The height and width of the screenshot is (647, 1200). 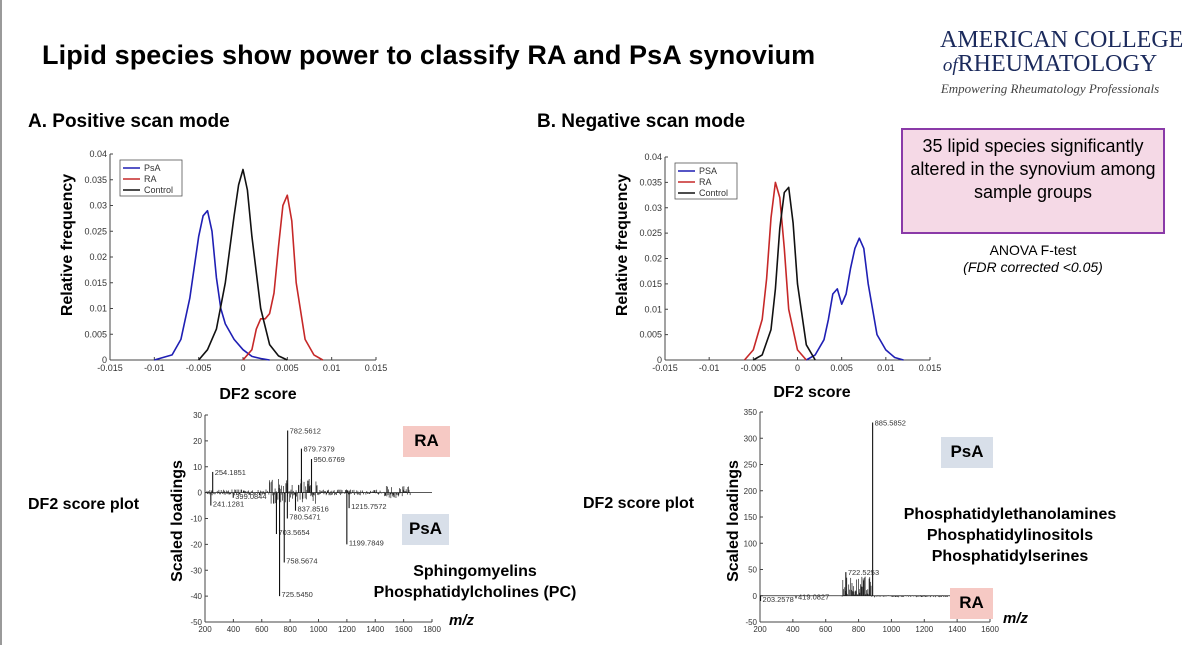 I want to click on class-phosphatidylethanolamines: Phosphatidylethanolamines, so click(x=1010, y=514).